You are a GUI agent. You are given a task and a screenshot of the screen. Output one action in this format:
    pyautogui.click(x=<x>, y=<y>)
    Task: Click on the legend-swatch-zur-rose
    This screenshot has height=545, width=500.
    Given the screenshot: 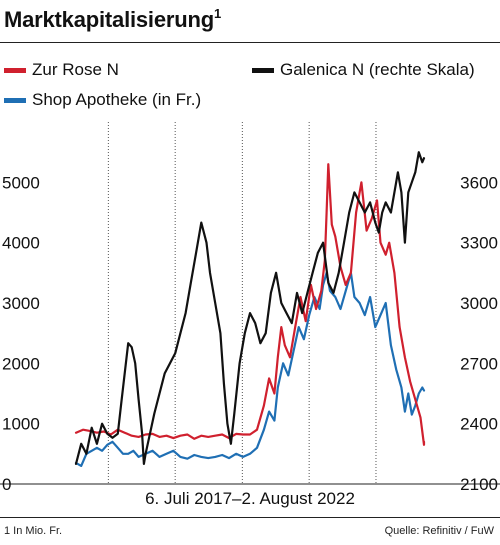 What is the action you would take?
    pyautogui.click(x=15, y=70)
    